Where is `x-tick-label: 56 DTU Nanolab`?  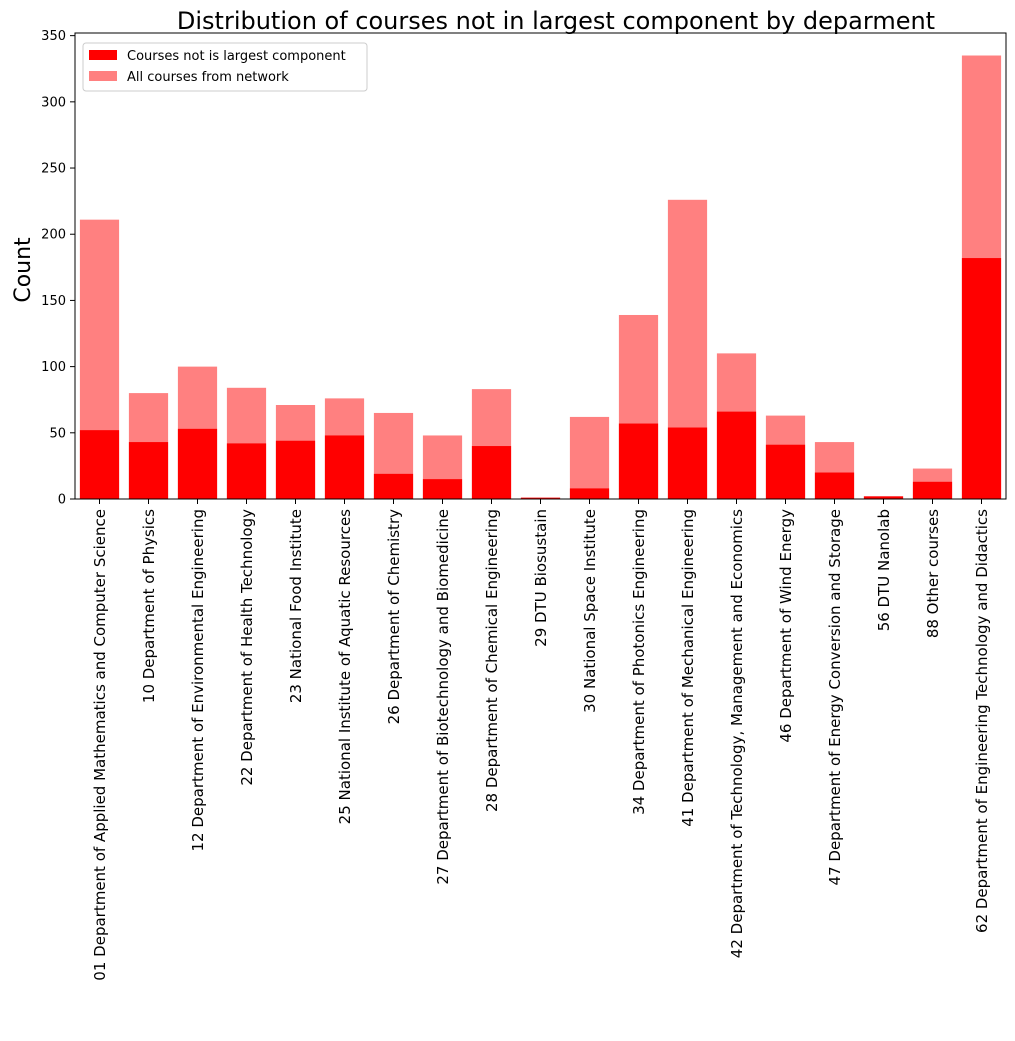
x-tick-label: 56 DTU Nanolab is located at coordinates (884, 570).